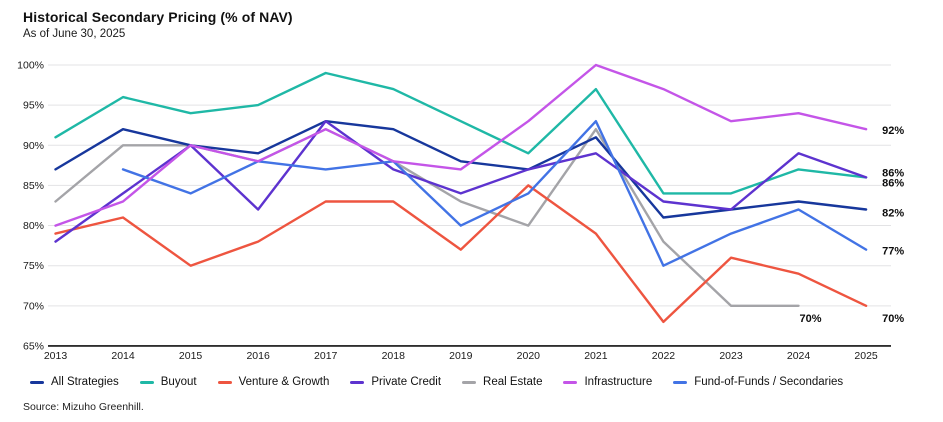 Image resolution: width=943 pixels, height=422 pixels. Describe the element at coordinates (33, 186) in the screenshot. I see `y-tick-label: 85%` at that location.